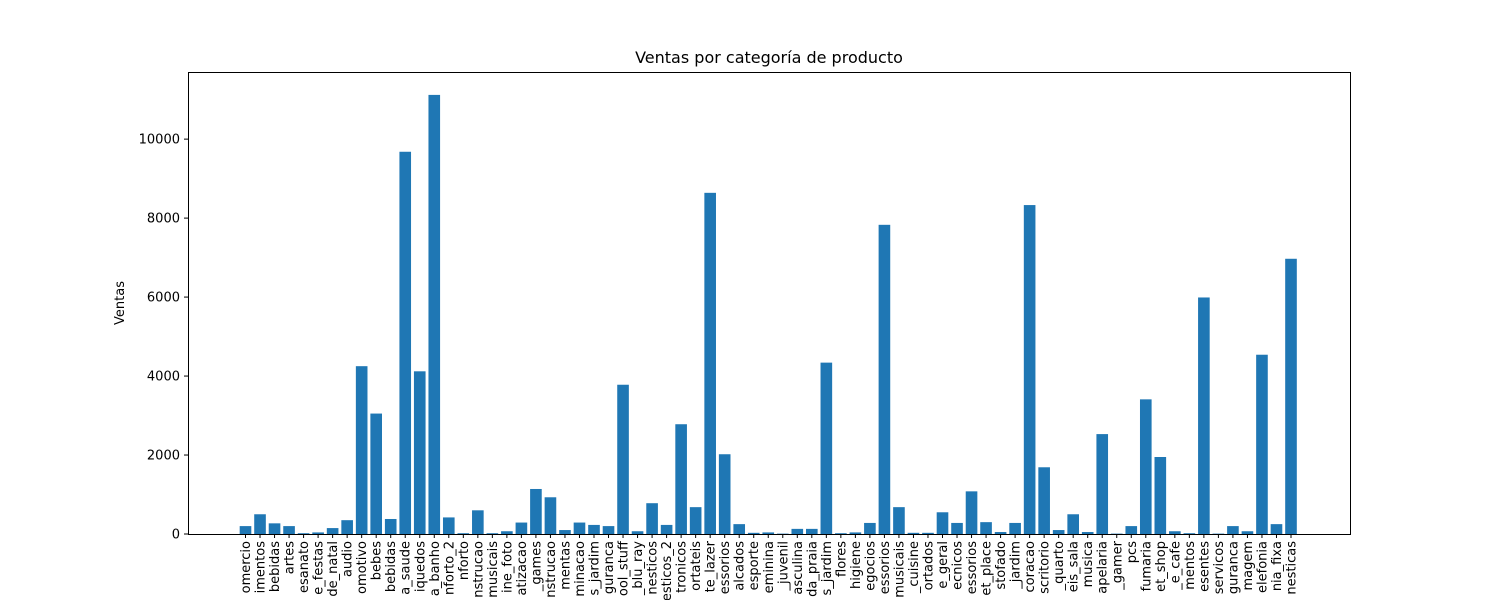 This screenshot has width=1500, height=605. Describe the element at coordinates (1219, 568) in the screenshot. I see `x-tick-label: servicos` at that location.